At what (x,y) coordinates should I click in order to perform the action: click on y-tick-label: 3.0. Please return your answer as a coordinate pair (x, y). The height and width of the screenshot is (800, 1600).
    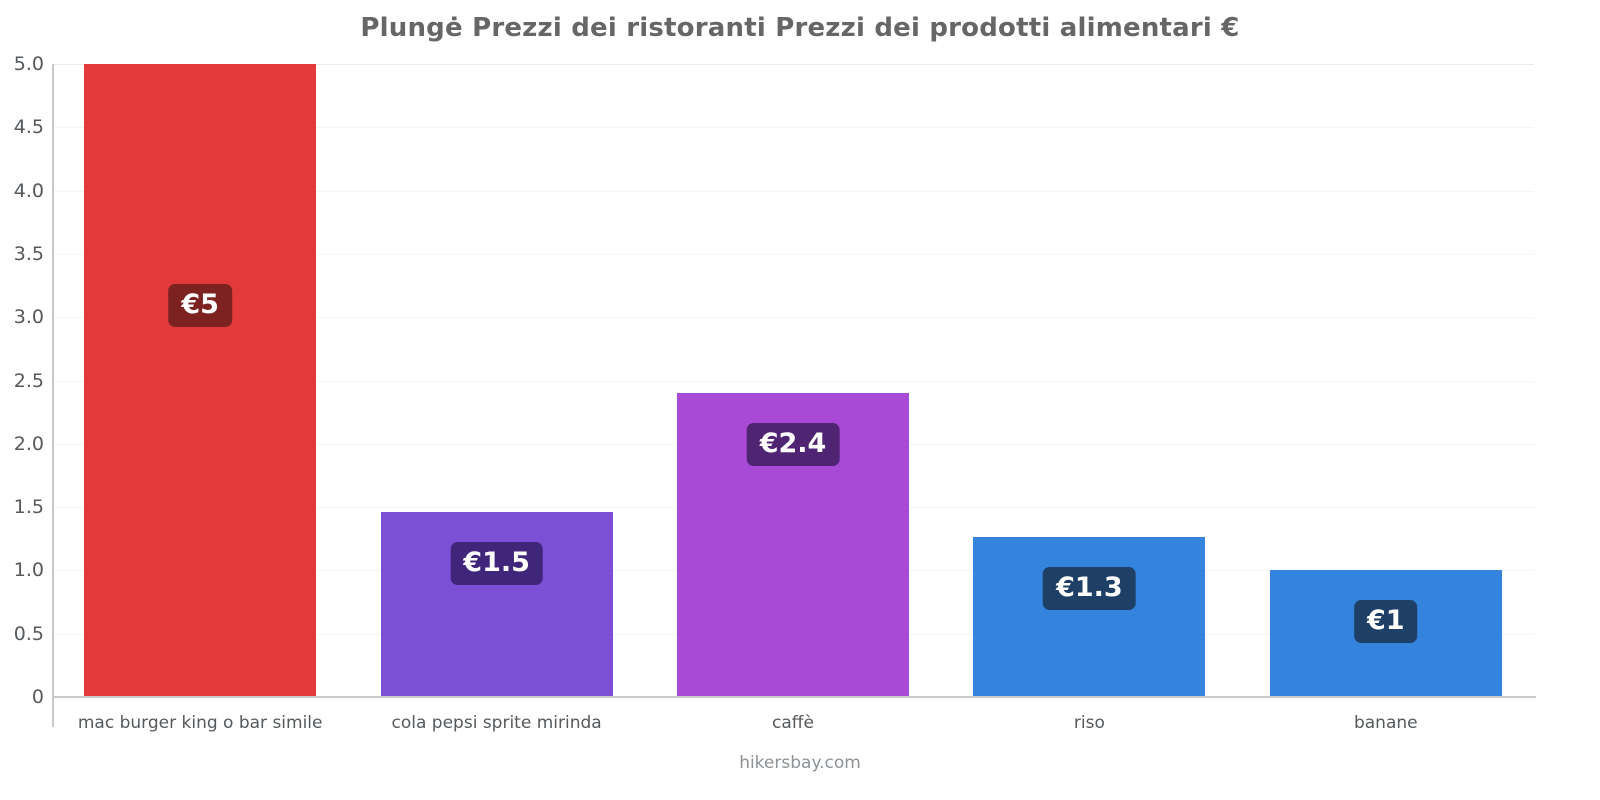
    Looking at the image, I should click on (28, 317).